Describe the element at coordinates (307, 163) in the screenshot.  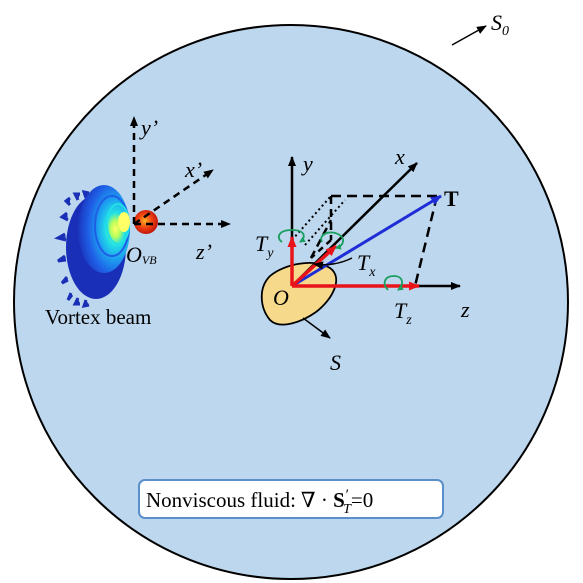
I see `y-axis-label: y` at that location.